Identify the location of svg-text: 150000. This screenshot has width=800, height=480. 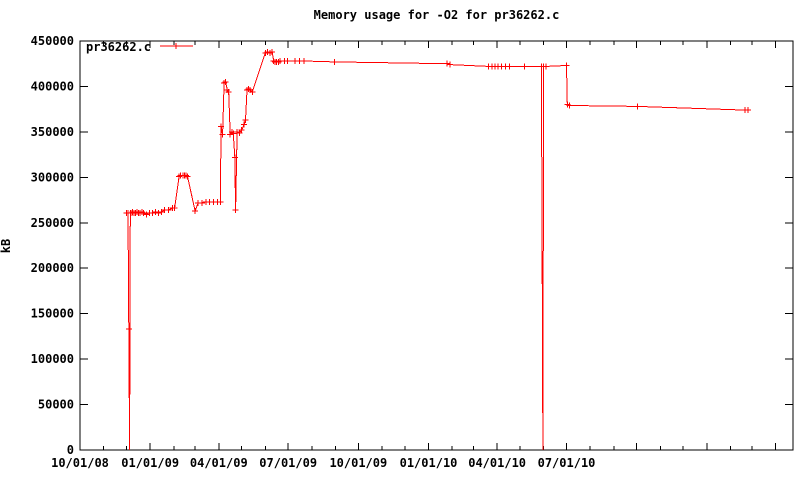
(52, 314).